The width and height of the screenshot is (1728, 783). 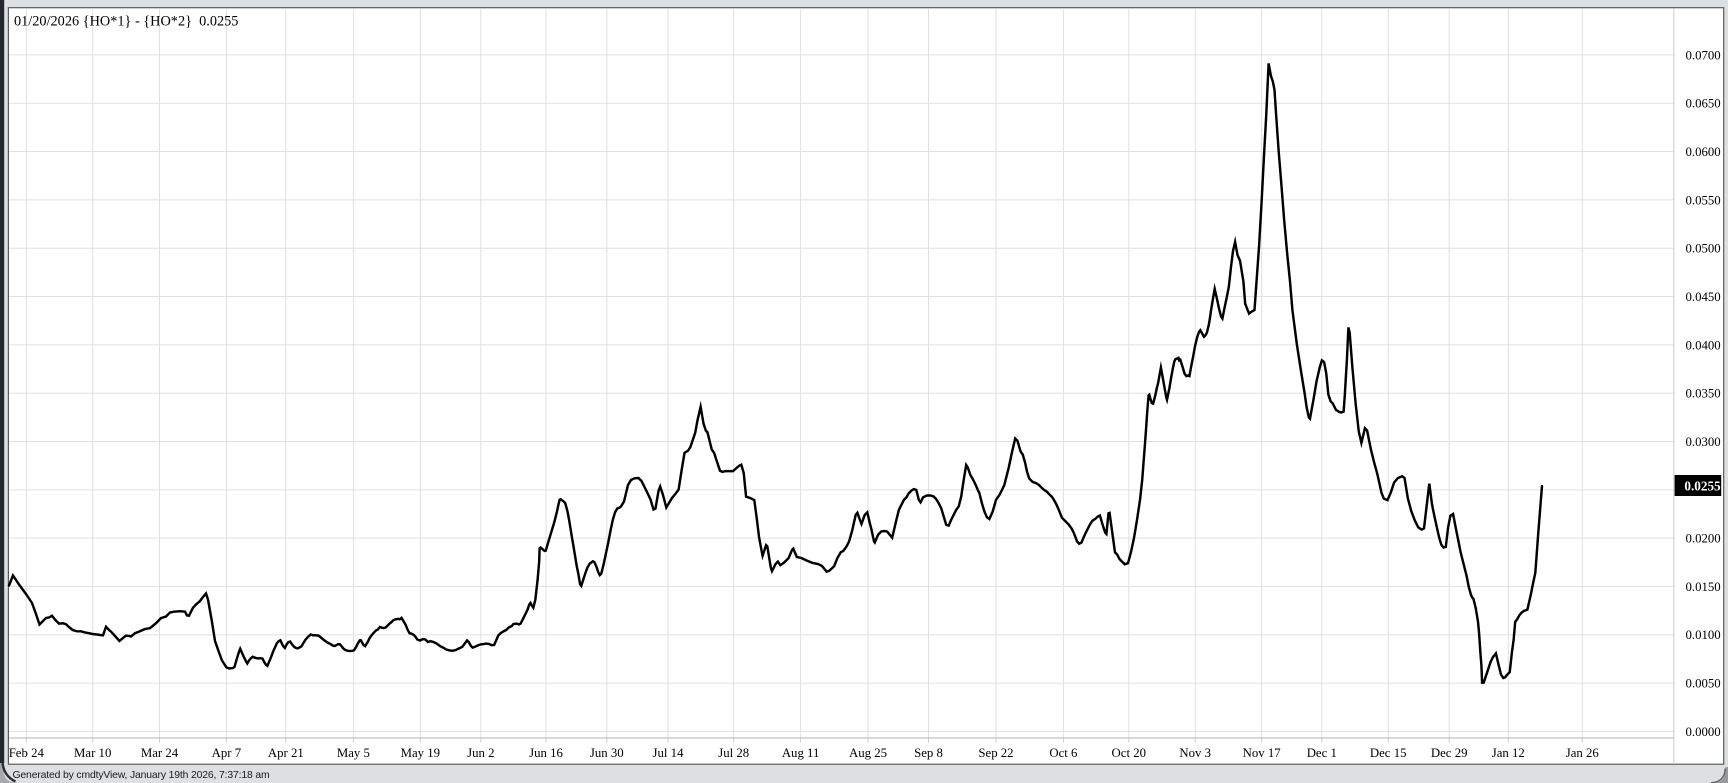 What do you see at coordinates (868, 753) in the screenshot?
I see `svg-text: Aug 25` at bounding box center [868, 753].